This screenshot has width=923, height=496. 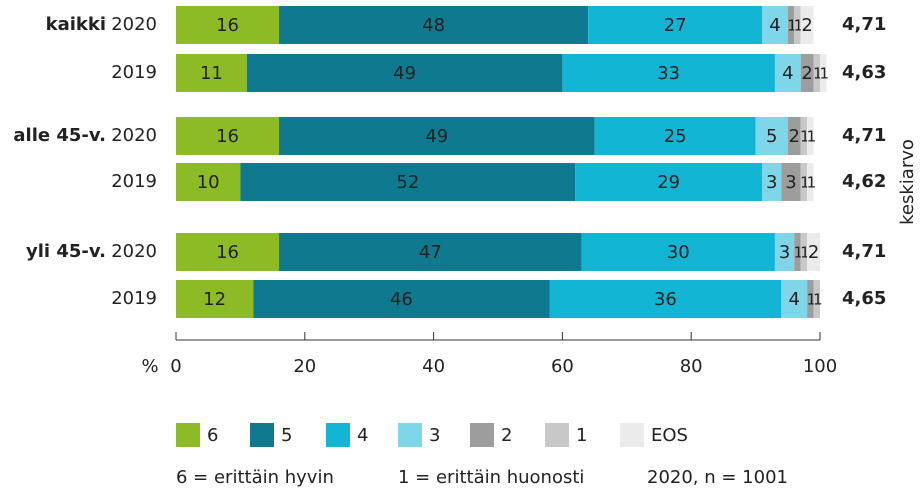 I want to click on value-label: 48, so click(x=433, y=25).